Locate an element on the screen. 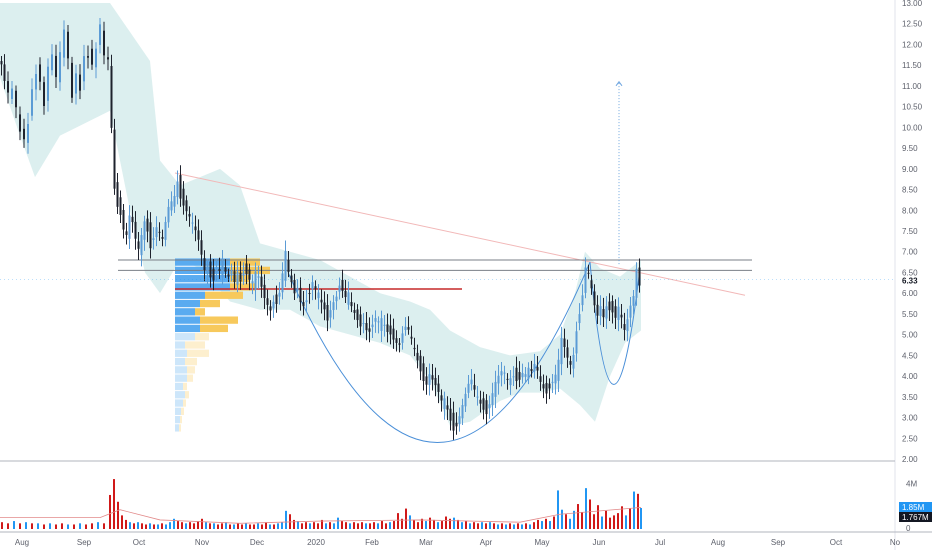 This screenshot has height=555, width=932. price-tick-label: 3.00 is located at coordinates (910, 418).